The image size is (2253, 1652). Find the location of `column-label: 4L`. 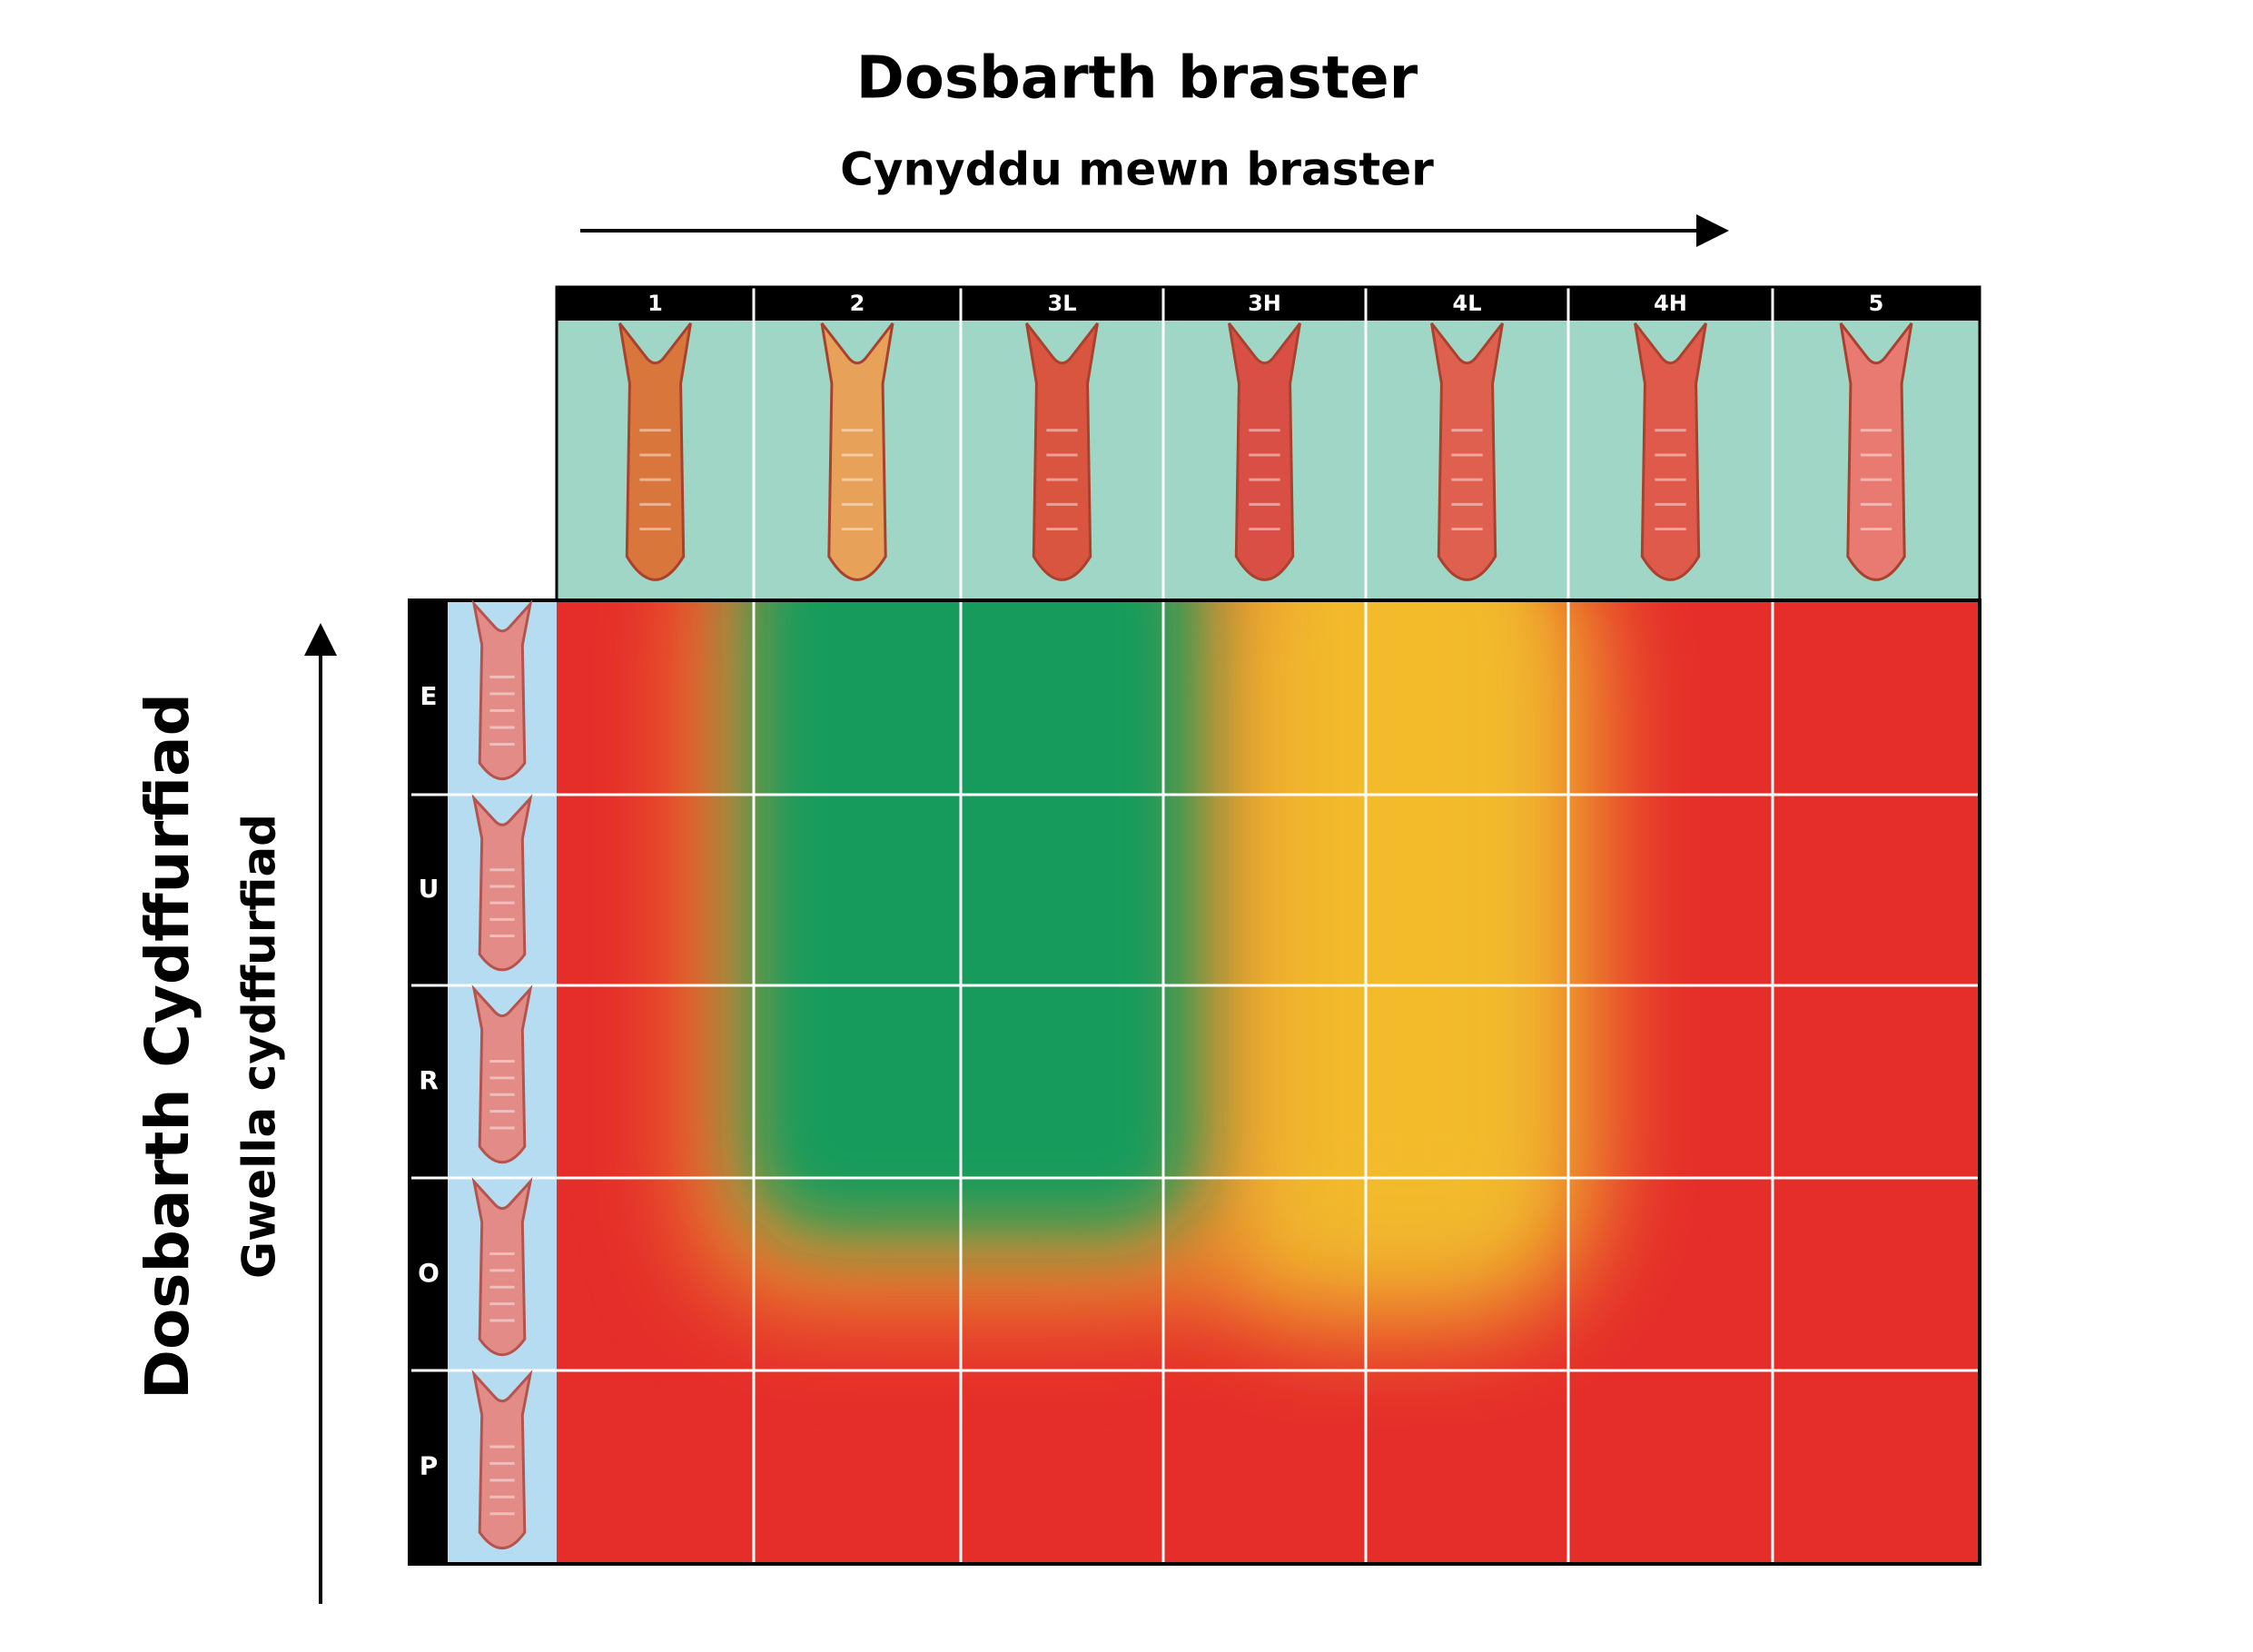

column-label: 4L is located at coordinates (1467, 303).